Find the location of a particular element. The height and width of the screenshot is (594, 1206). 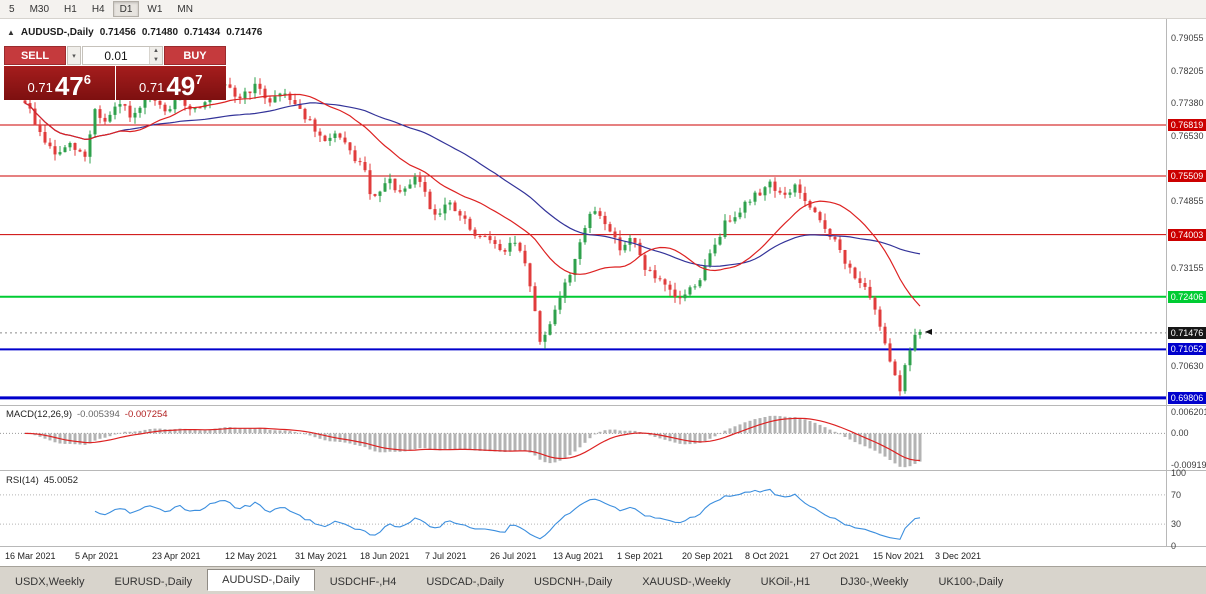

price-axis-label: 0.77380 is located at coordinates (1187, 103).